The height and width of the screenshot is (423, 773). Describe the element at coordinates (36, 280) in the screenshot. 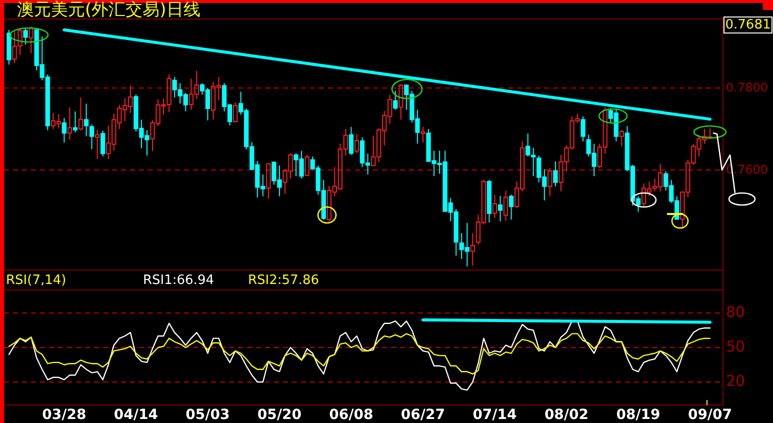

I see `chart-title: RSI(7,14)` at that location.